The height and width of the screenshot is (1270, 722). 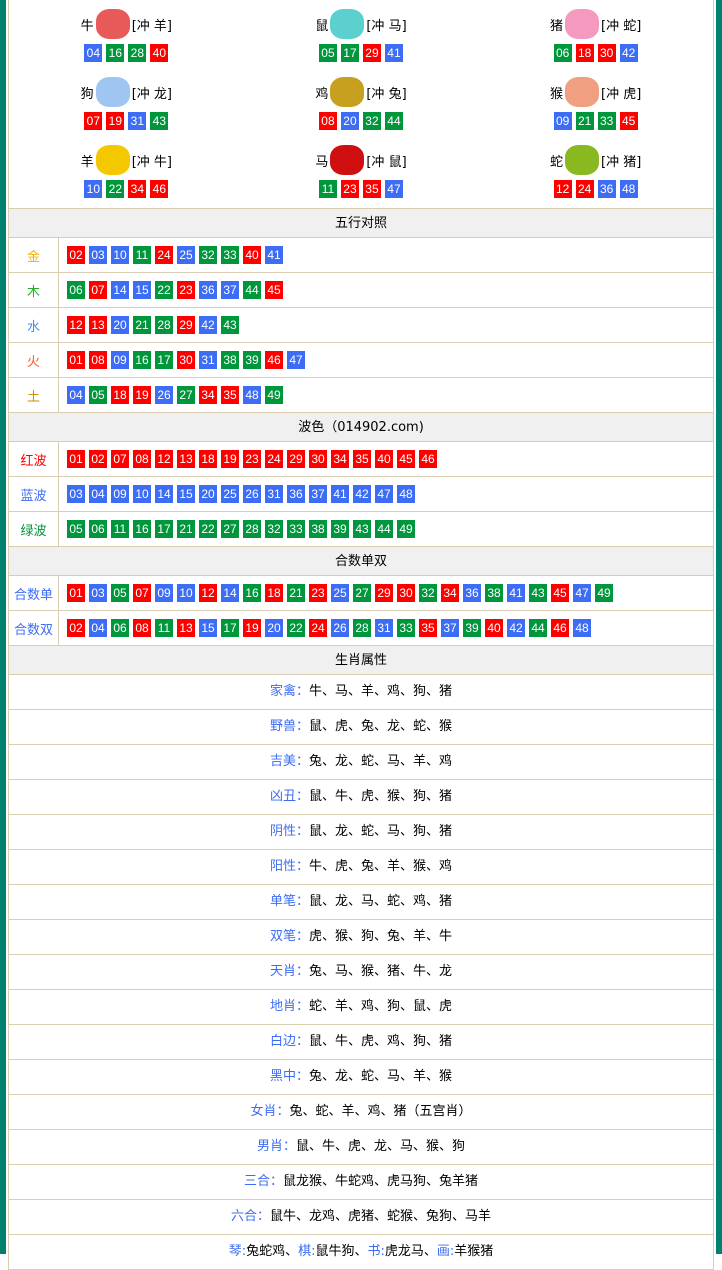 What do you see at coordinates (98, 325) in the screenshot?
I see `number-ball: 13` at bounding box center [98, 325].